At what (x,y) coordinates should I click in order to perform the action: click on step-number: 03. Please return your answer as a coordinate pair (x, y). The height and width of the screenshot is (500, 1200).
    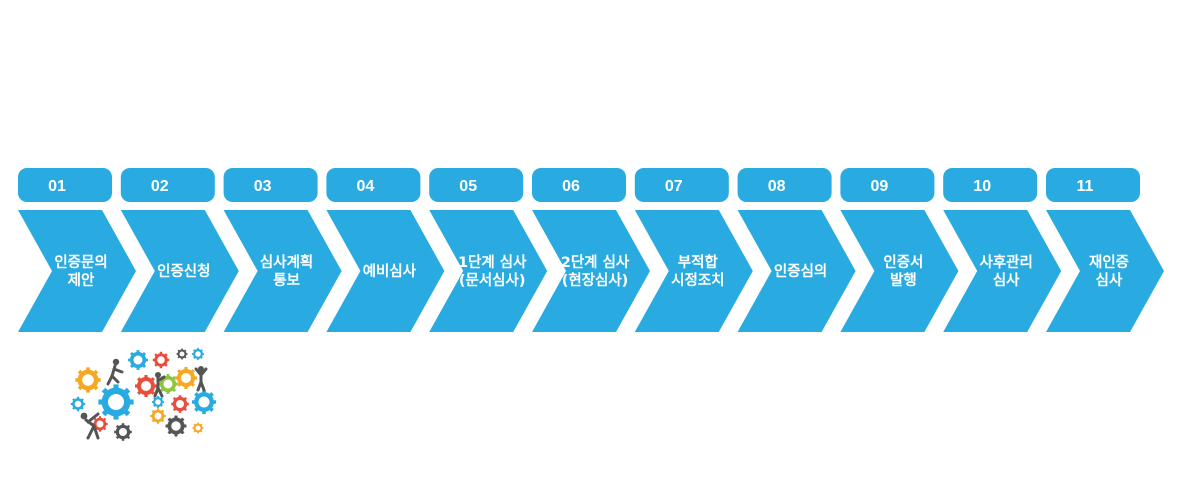
    Looking at the image, I should click on (263, 186).